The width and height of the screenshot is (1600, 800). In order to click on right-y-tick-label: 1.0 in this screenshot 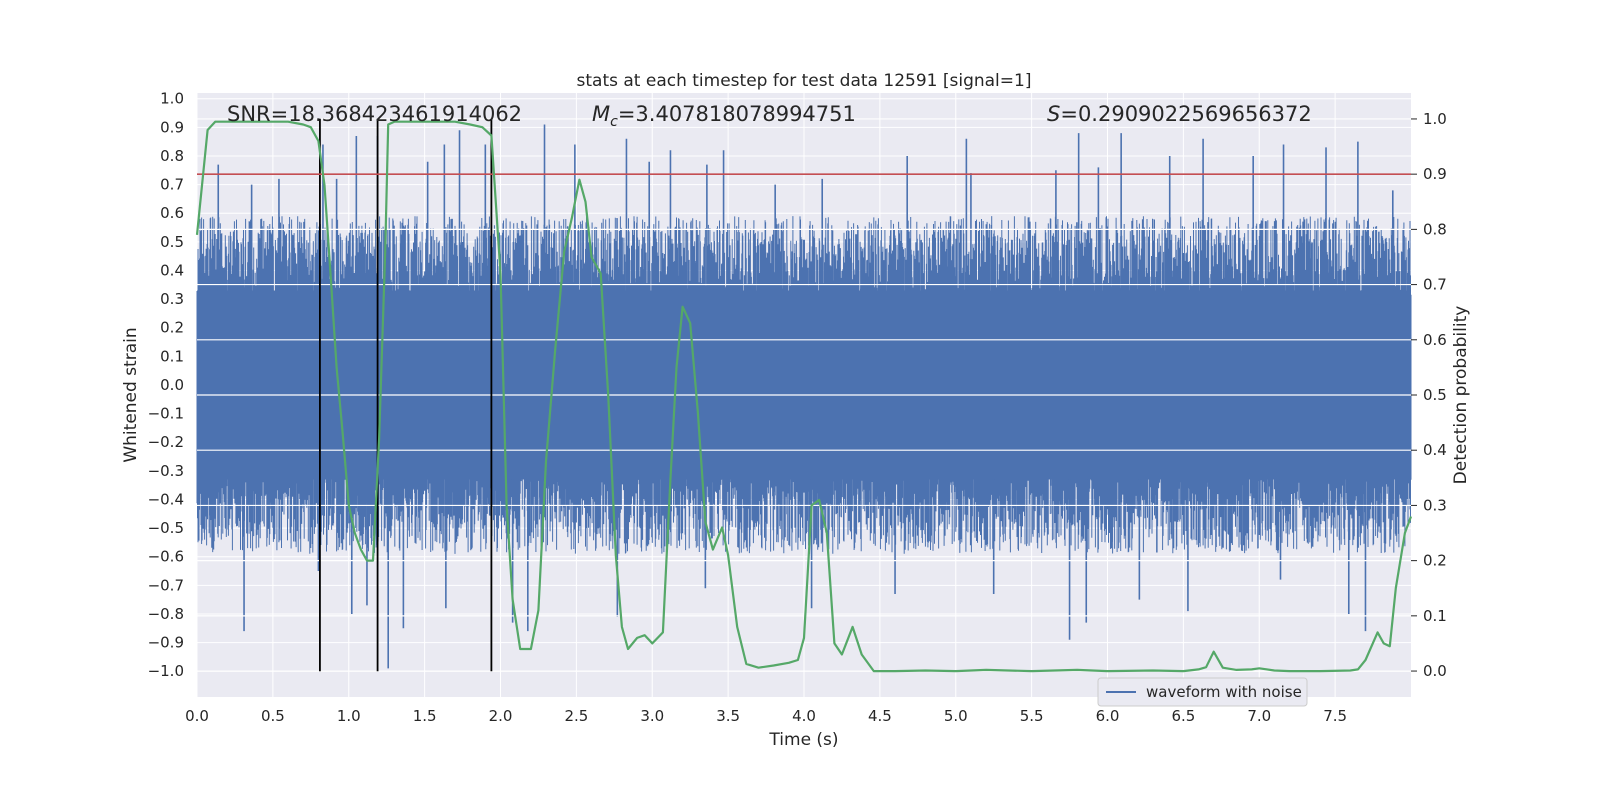, I will do `click(1435, 119)`.